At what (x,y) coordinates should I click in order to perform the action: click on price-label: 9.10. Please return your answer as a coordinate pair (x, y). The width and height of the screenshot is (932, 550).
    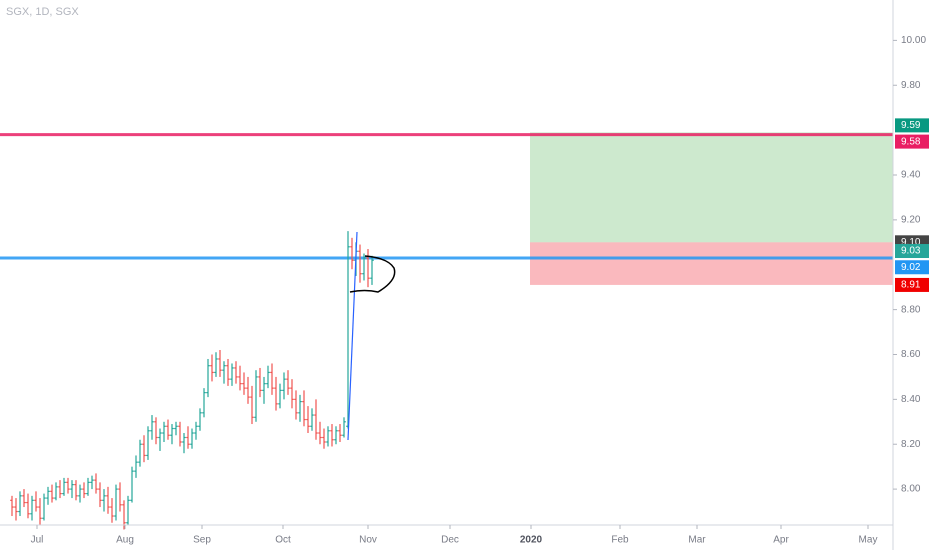
    Looking at the image, I should click on (911, 242).